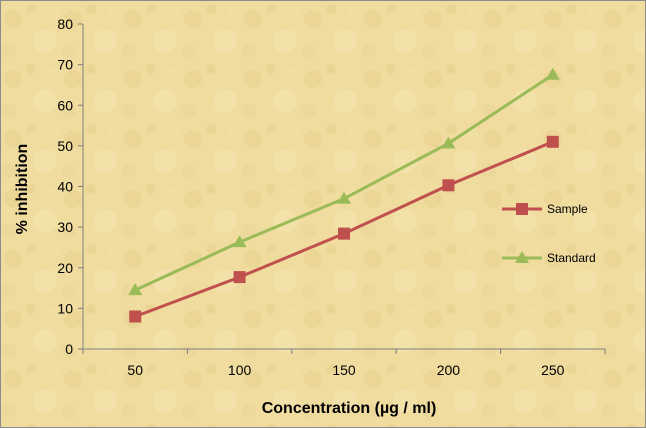 The width and height of the screenshot is (646, 428). What do you see at coordinates (22, 189) in the screenshot?
I see `y-axis-title: % inhibition` at bounding box center [22, 189].